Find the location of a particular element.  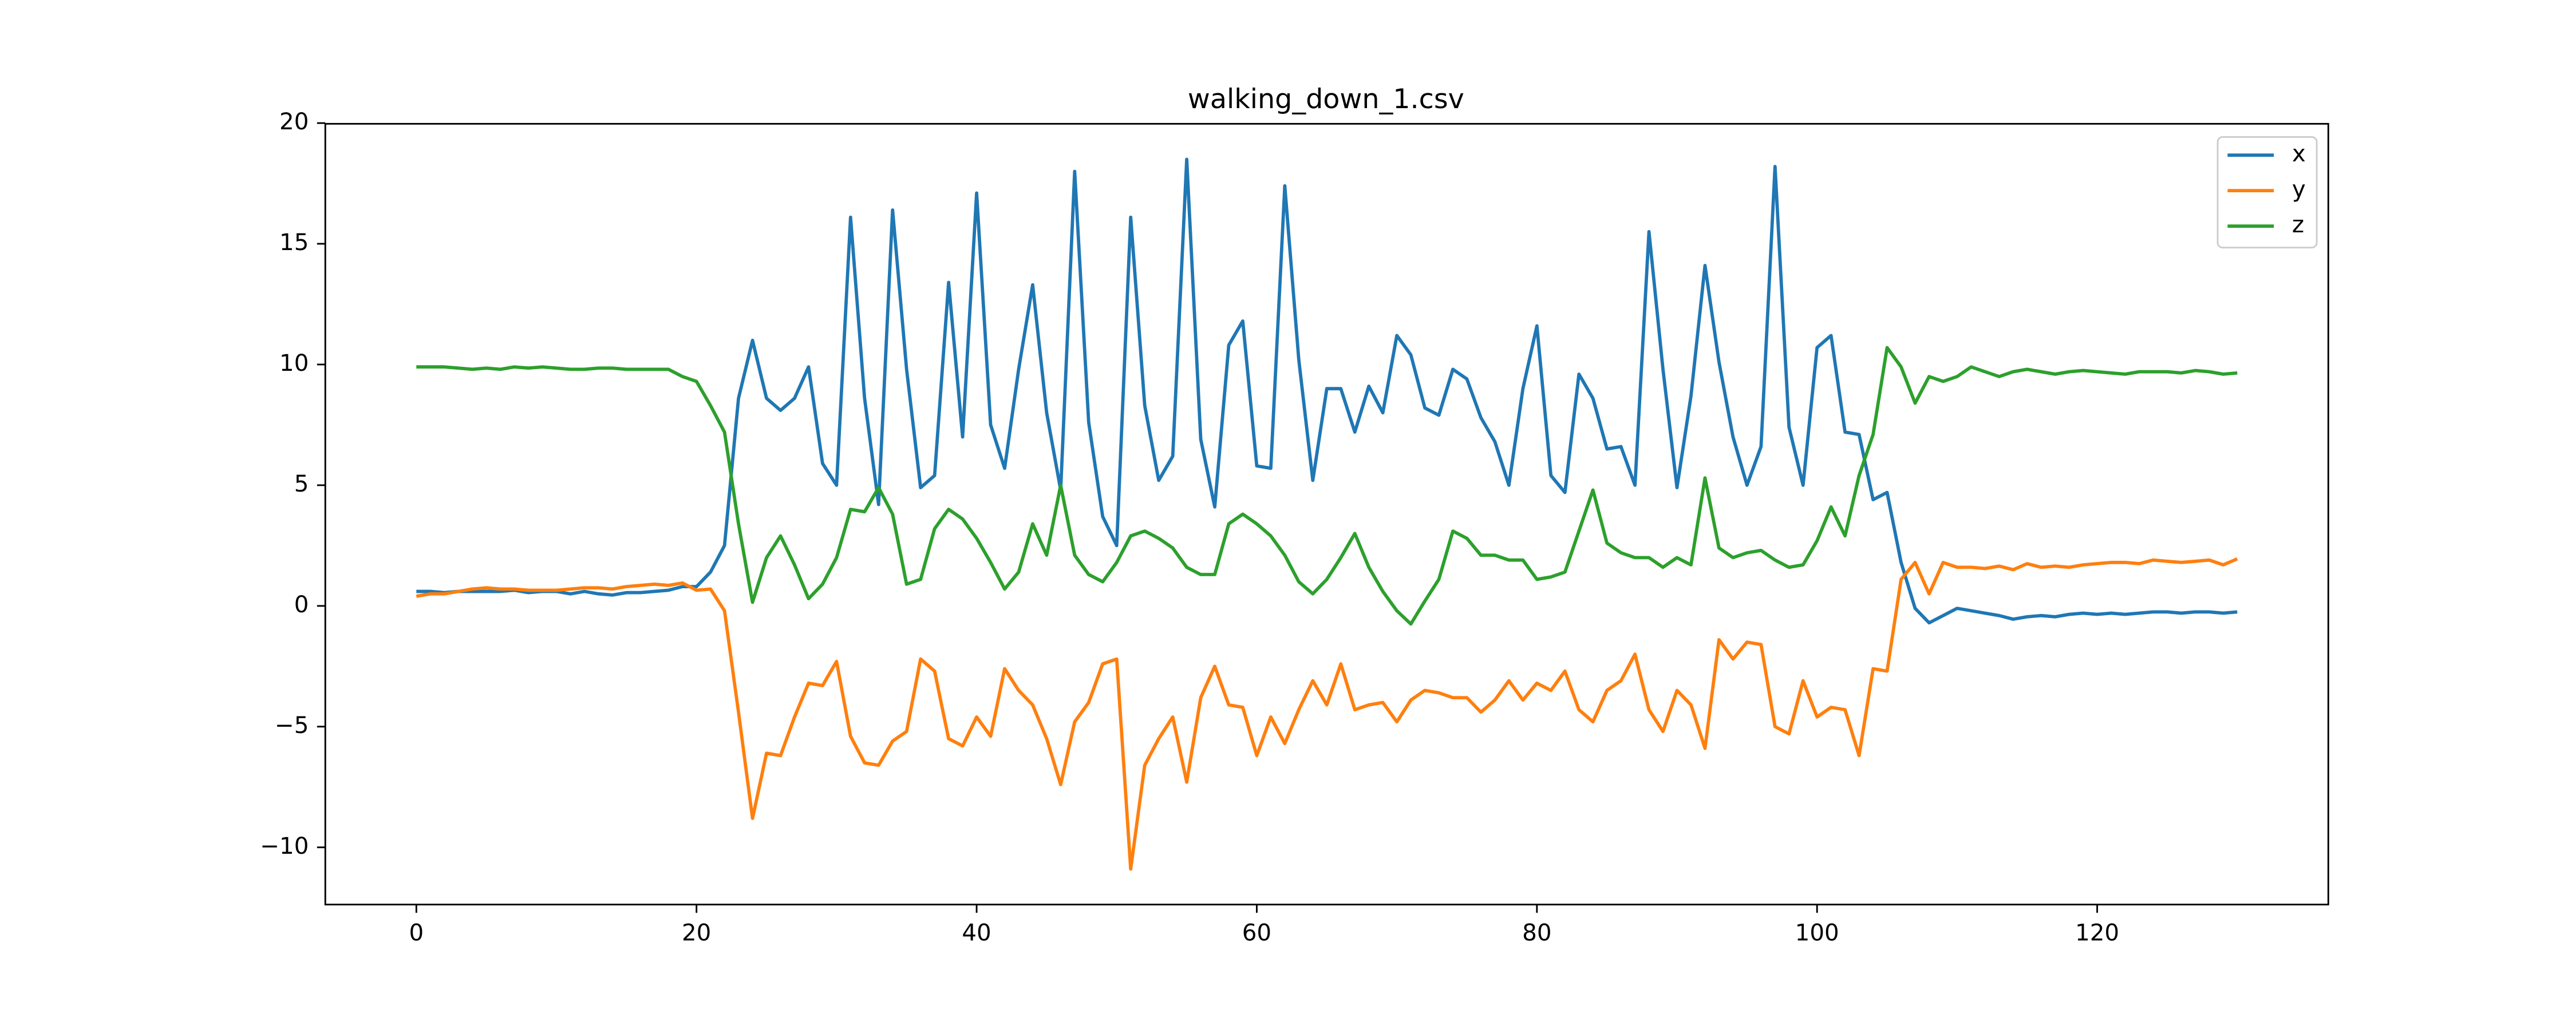

x-tick-label: 40 is located at coordinates (976, 933).